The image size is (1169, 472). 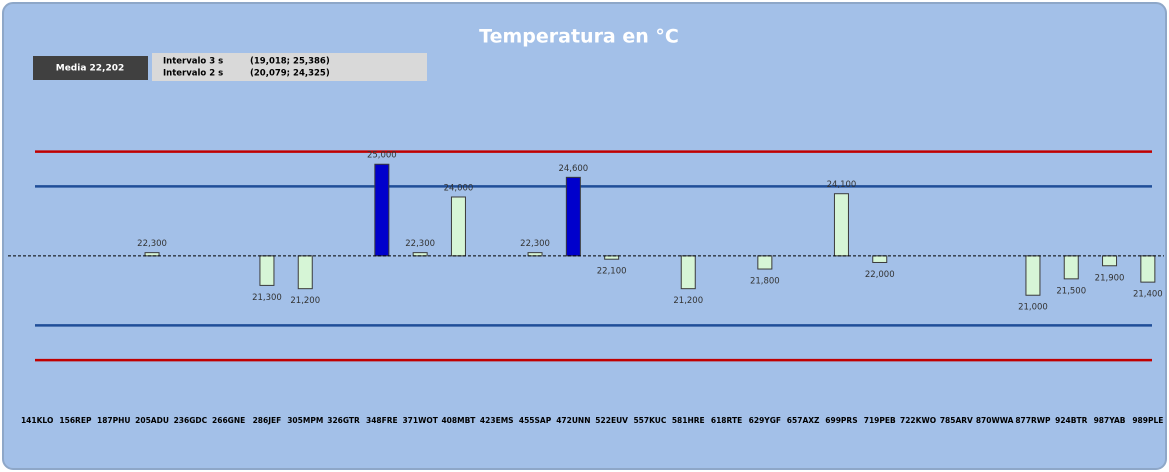 What do you see at coordinates (193, 62) in the screenshot?
I see `interval-name: Intervalo 3 s` at bounding box center [193, 62].